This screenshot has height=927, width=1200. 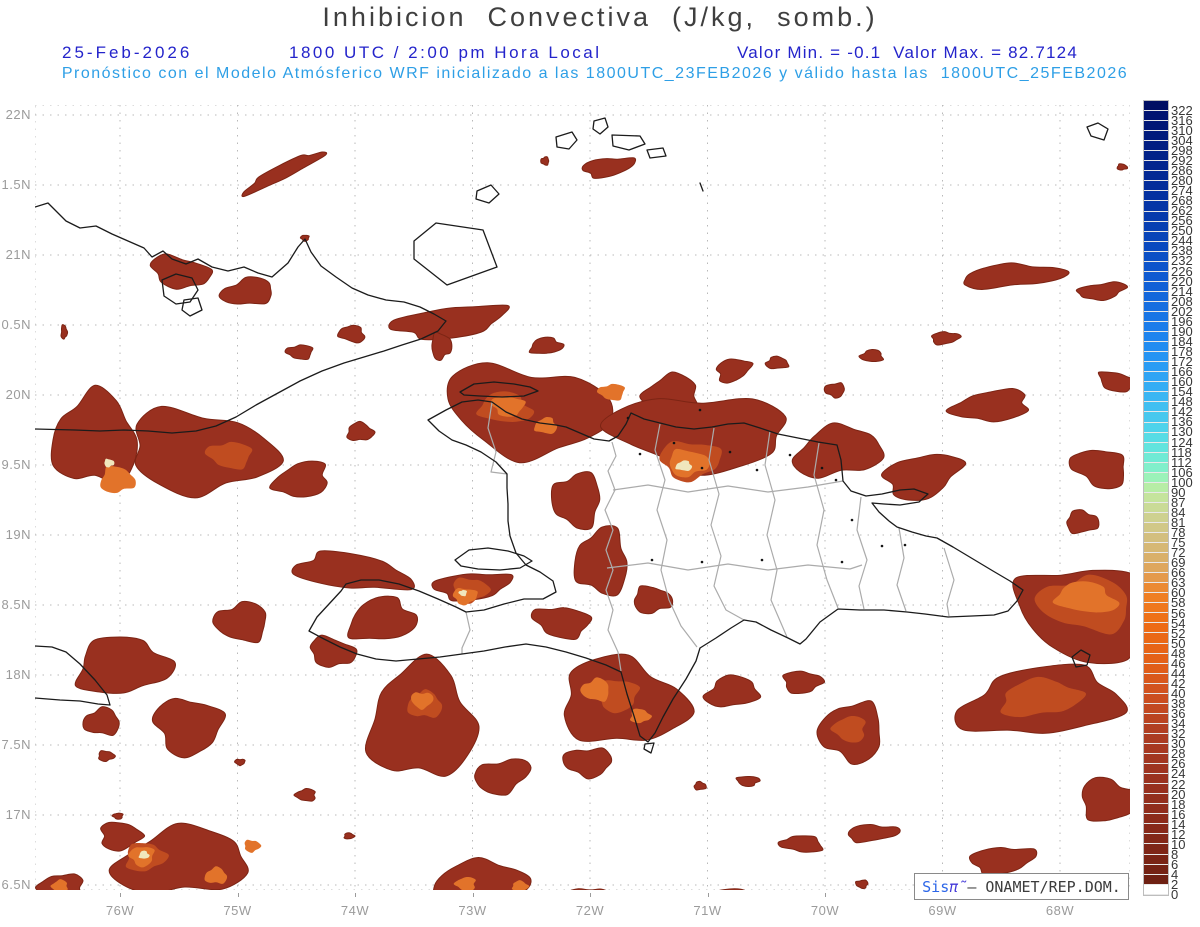 What do you see at coordinates (1182, 392) in the screenshot?
I see `colorbar-label: 154` at bounding box center [1182, 392].